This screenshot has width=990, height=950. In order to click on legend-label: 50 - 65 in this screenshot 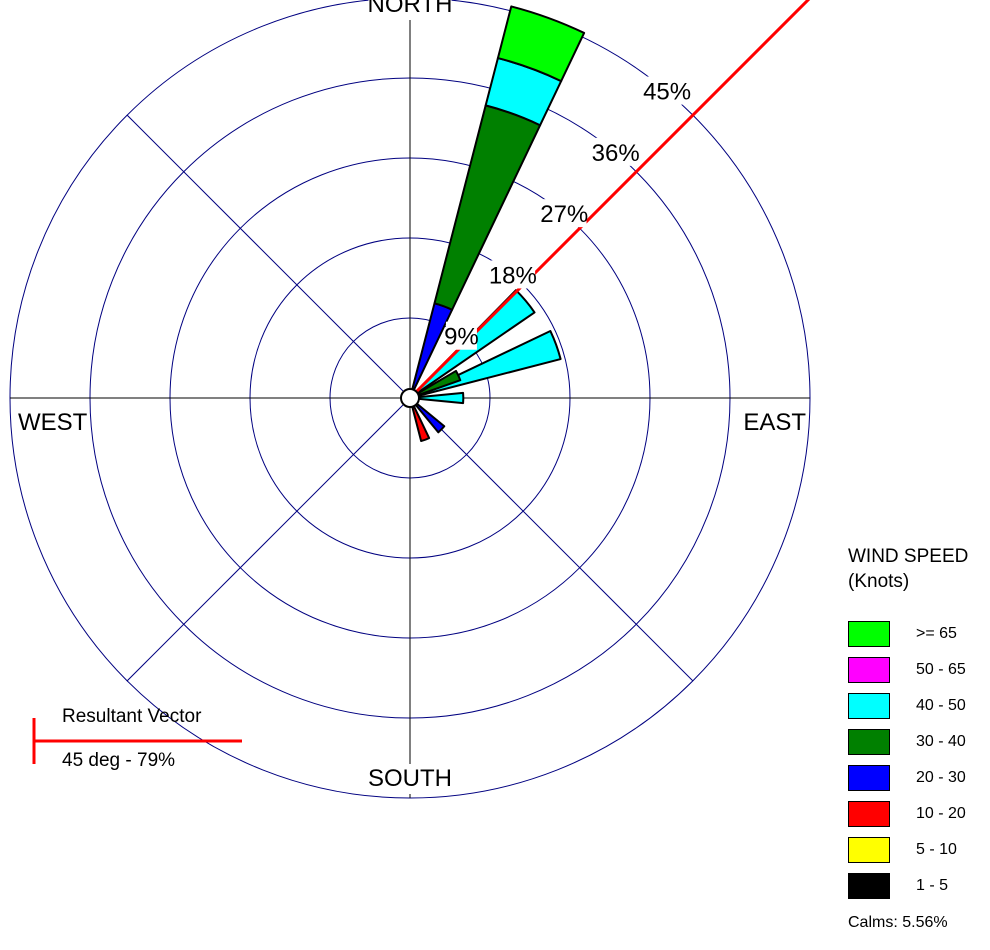, I will do `click(941, 669)`.